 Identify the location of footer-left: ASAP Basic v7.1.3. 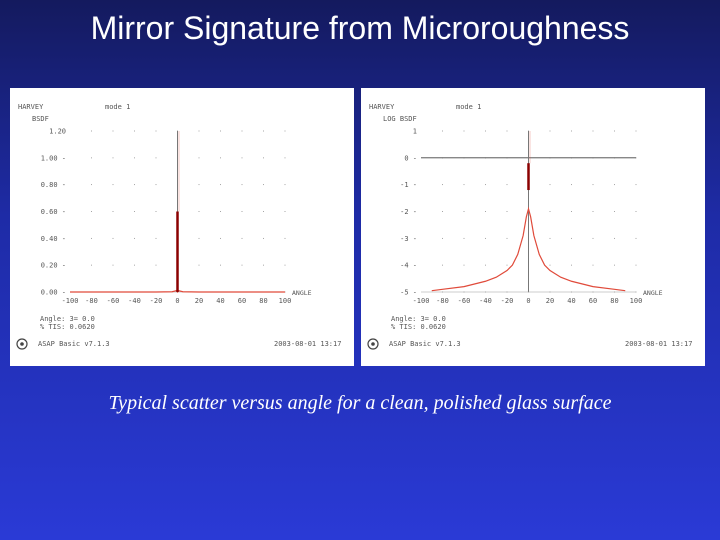
(74, 344).